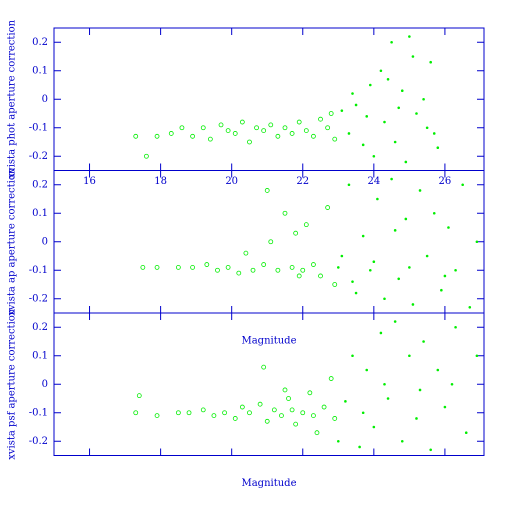 This screenshot has width=512, height=512. I want to click on y-tick-label: 0.2, so click(40, 184).